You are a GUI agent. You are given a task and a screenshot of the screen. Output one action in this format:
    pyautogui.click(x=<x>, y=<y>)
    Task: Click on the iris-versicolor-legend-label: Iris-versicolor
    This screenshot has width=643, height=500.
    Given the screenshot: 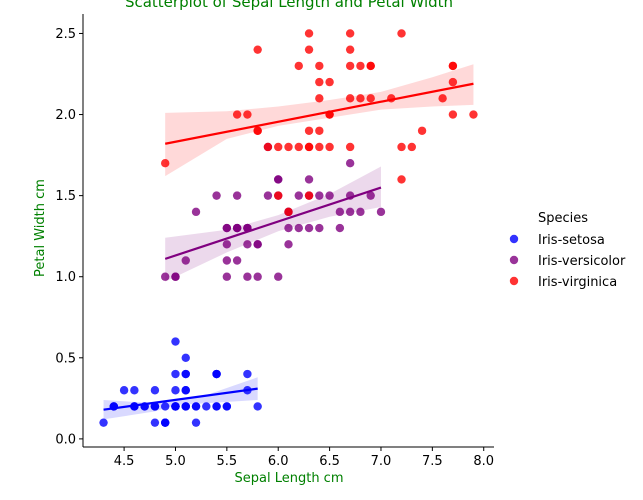 What is the action you would take?
    pyautogui.click(x=582, y=261)
    